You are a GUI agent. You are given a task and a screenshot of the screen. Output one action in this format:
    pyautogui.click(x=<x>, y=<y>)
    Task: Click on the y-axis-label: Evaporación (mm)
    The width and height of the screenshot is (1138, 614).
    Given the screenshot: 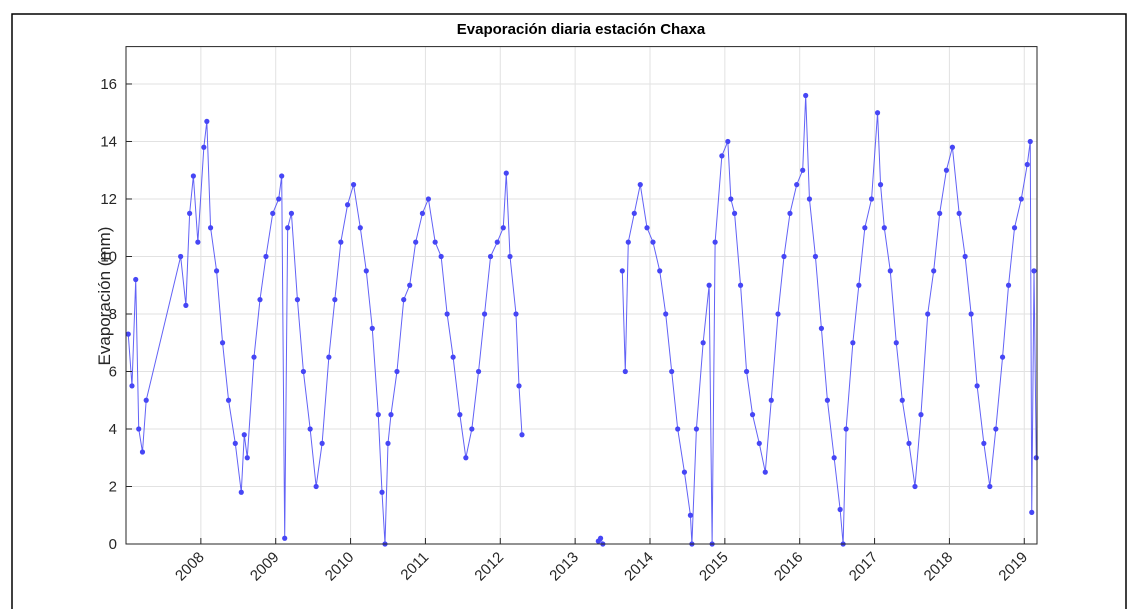 What is the action you would take?
    pyautogui.click(x=104, y=296)
    